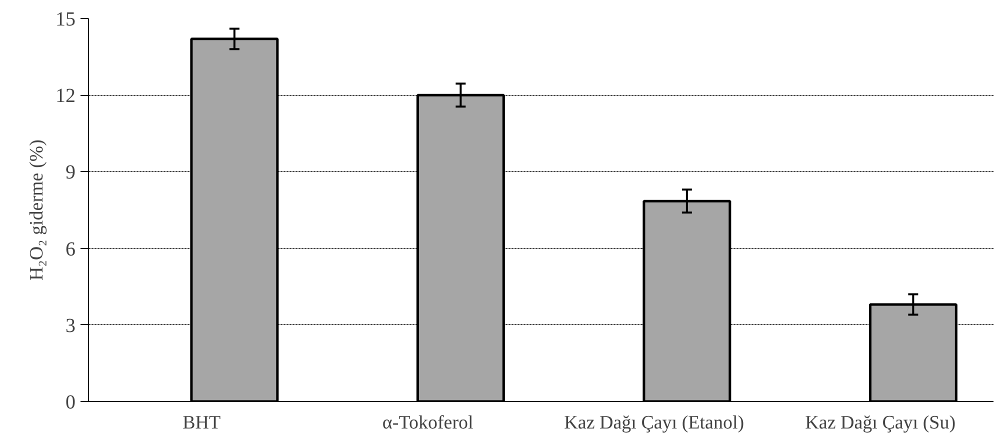 This screenshot has height=447, width=995. Describe the element at coordinates (202, 423) in the screenshot. I see `x-tick-label: BHT` at that location.